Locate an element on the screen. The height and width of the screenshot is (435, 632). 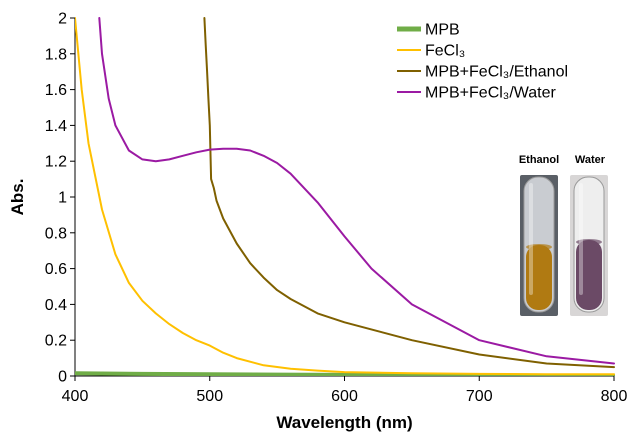
y-tick-label: 1.6 is located at coordinates (56, 90).